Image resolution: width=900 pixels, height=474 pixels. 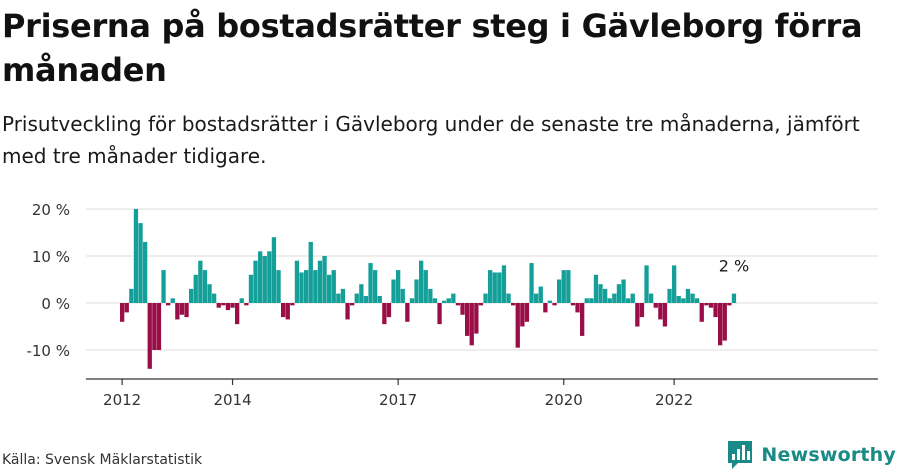 What do you see at coordinates (828, 455) in the screenshot?
I see `brand-name: Newsworthy` at bounding box center [828, 455].